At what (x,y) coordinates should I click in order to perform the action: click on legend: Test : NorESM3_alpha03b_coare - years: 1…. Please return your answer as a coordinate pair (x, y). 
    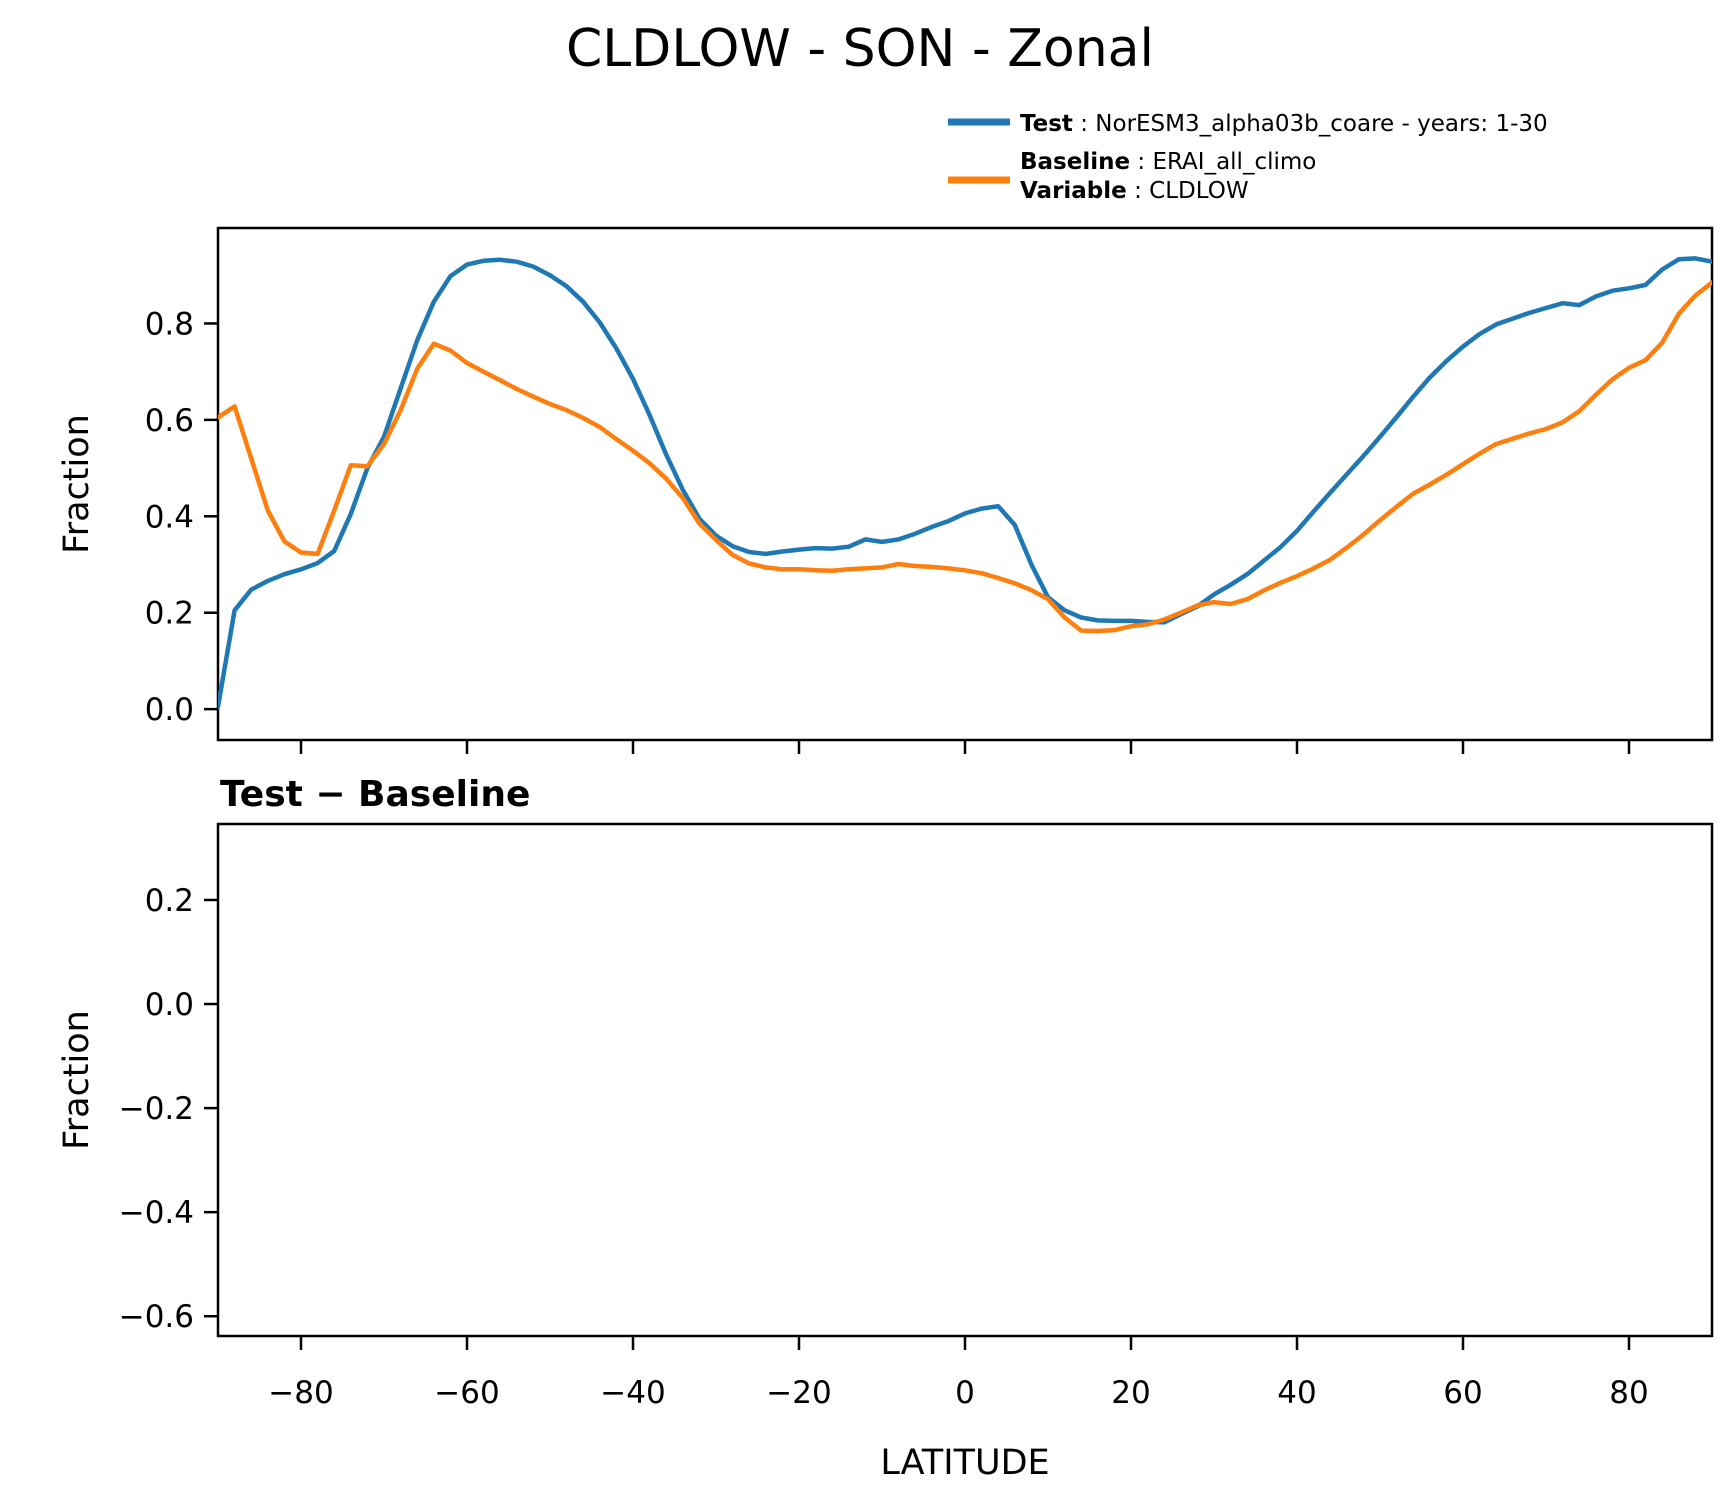
    Looking at the image, I should click on (1248, 157).